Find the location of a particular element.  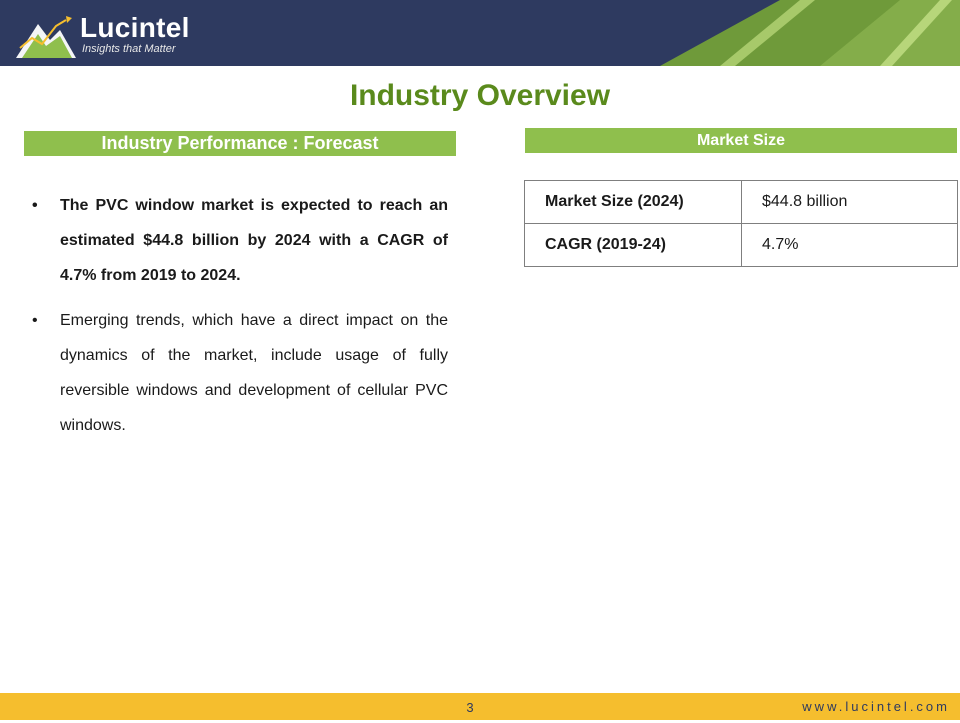

table-row: Market Size (2024) $44.8 billion is located at coordinates (741, 202).